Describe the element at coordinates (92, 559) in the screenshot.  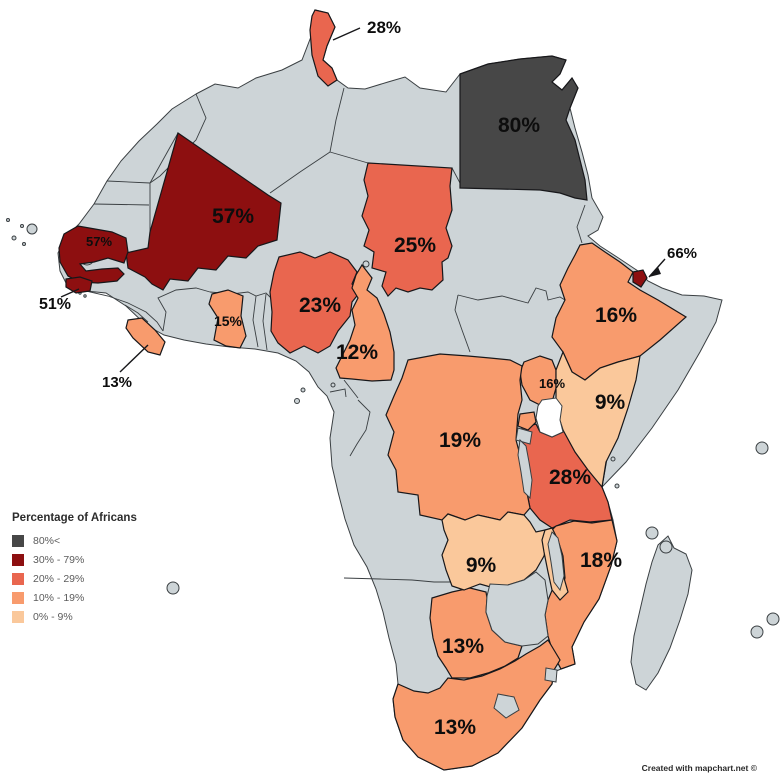
I see `legend-item: 30% - 79%` at that location.